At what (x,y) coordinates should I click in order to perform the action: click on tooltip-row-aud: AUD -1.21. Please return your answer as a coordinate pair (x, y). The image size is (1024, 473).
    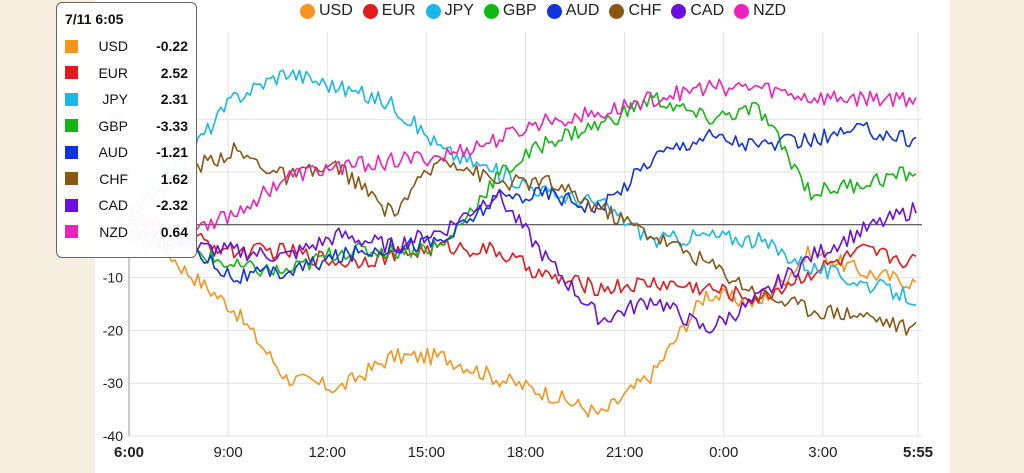
    Looking at the image, I should click on (126, 152).